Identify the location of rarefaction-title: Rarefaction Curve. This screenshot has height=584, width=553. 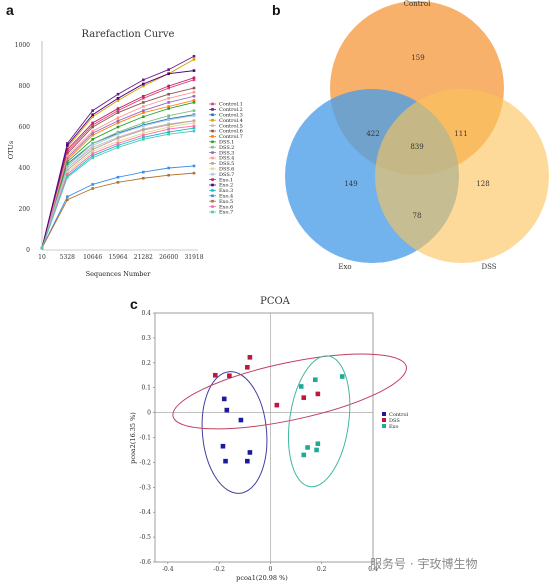
(128, 34).